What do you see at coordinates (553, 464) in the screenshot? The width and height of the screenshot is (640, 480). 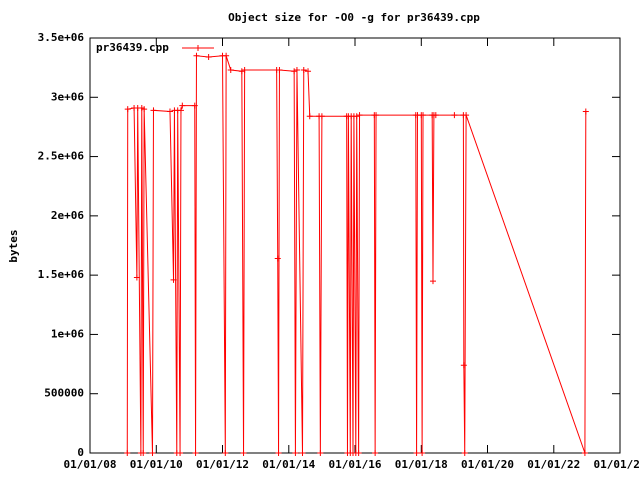 I see `x-tick-label: 01/01/22` at bounding box center [553, 464].